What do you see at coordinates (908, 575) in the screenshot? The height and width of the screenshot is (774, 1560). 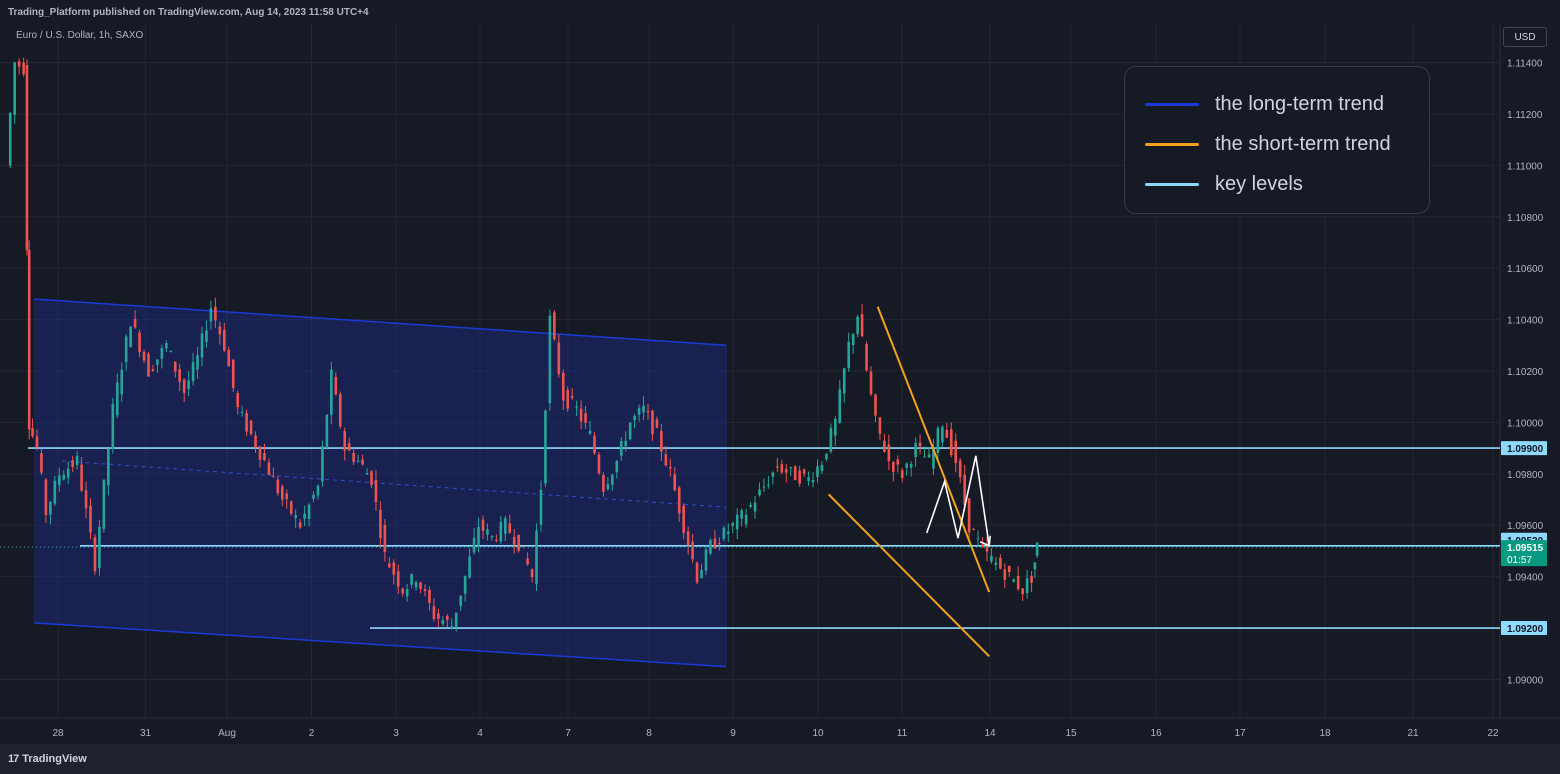 I see `short-trend-lower-line` at bounding box center [908, 575].